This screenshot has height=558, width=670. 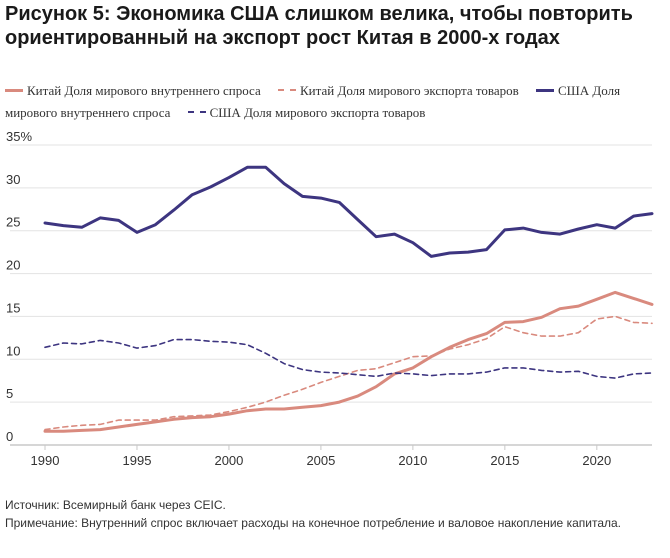 I want to click on x-tick-label-2020: 2020, so click(x=596, y=460).